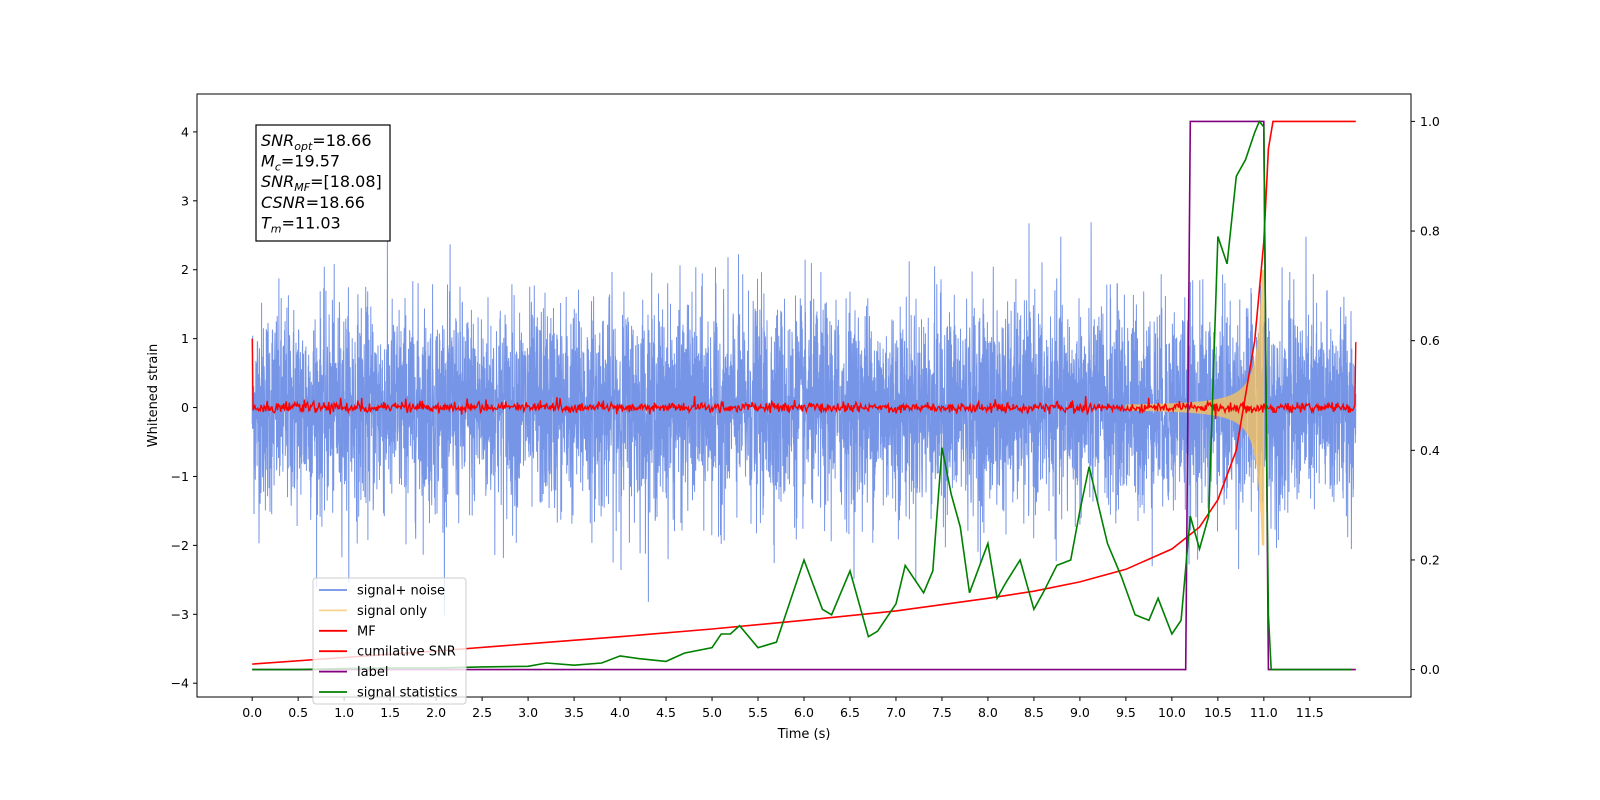 The height and width of the screenshot is (800, 1600). What do you see at coordinates (185, 200) in the screenshot?
I see `y-tick-label: 3` at bounding box center [185, 200].